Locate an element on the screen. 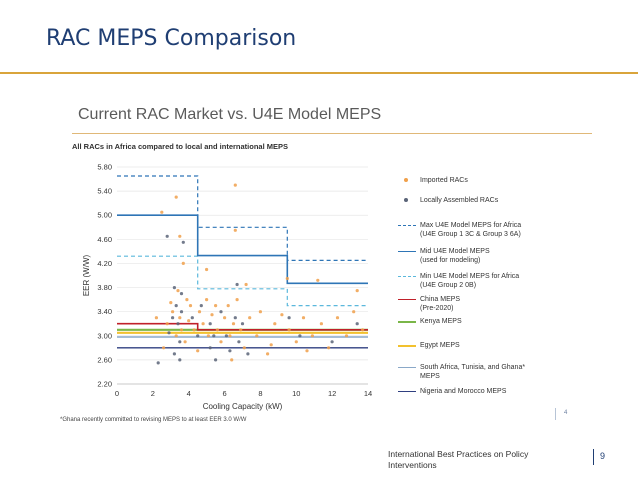 The width and height of the screenshot is (638, 478). slide-title: RAC MEPS Comparison is located at coordinates (171, 38).